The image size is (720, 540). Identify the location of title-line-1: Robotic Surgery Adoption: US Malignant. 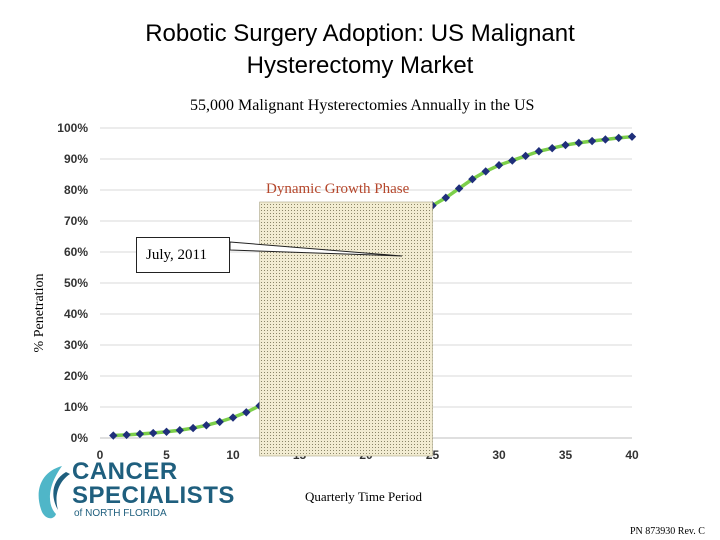
(360, 33).